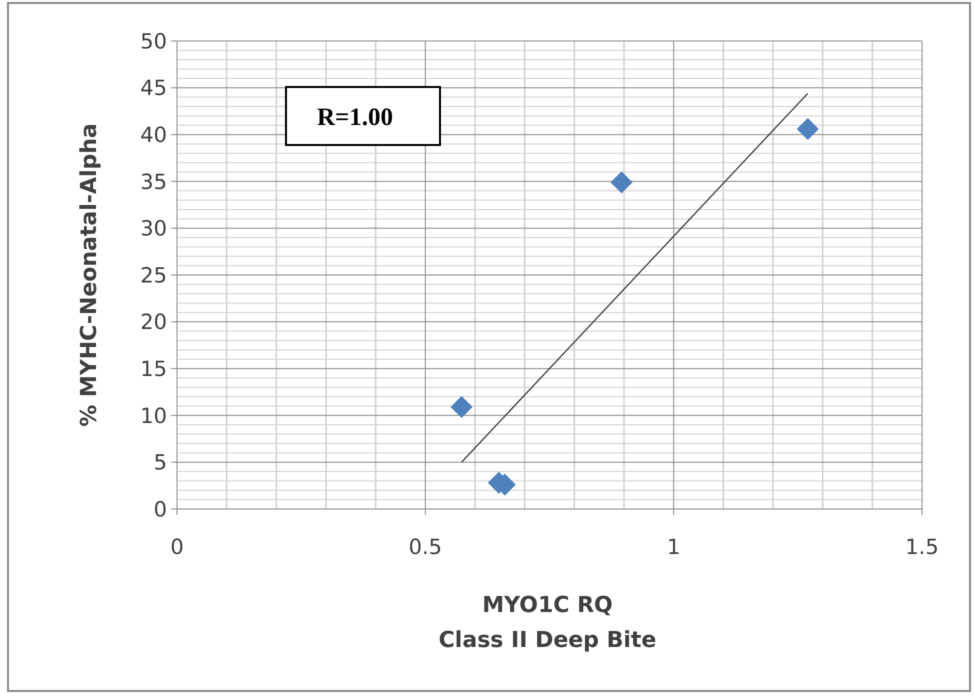  What do you see at coordinates (673, 547) in the screenshot?
I see `x-tick-label: 1` at bounding box center [673, 547].